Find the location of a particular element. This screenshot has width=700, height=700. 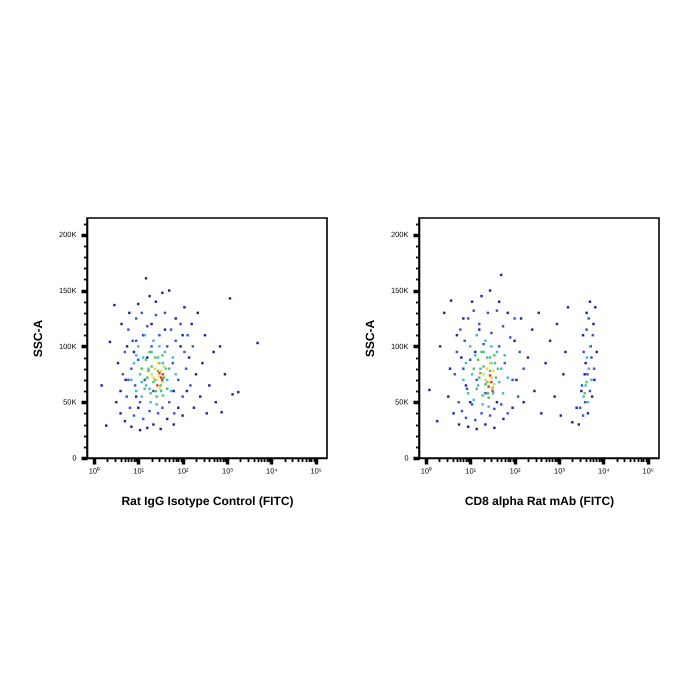

x-axis-title: Rat IgG Isotype Control (FITC) is located at coordinates (208, 501).